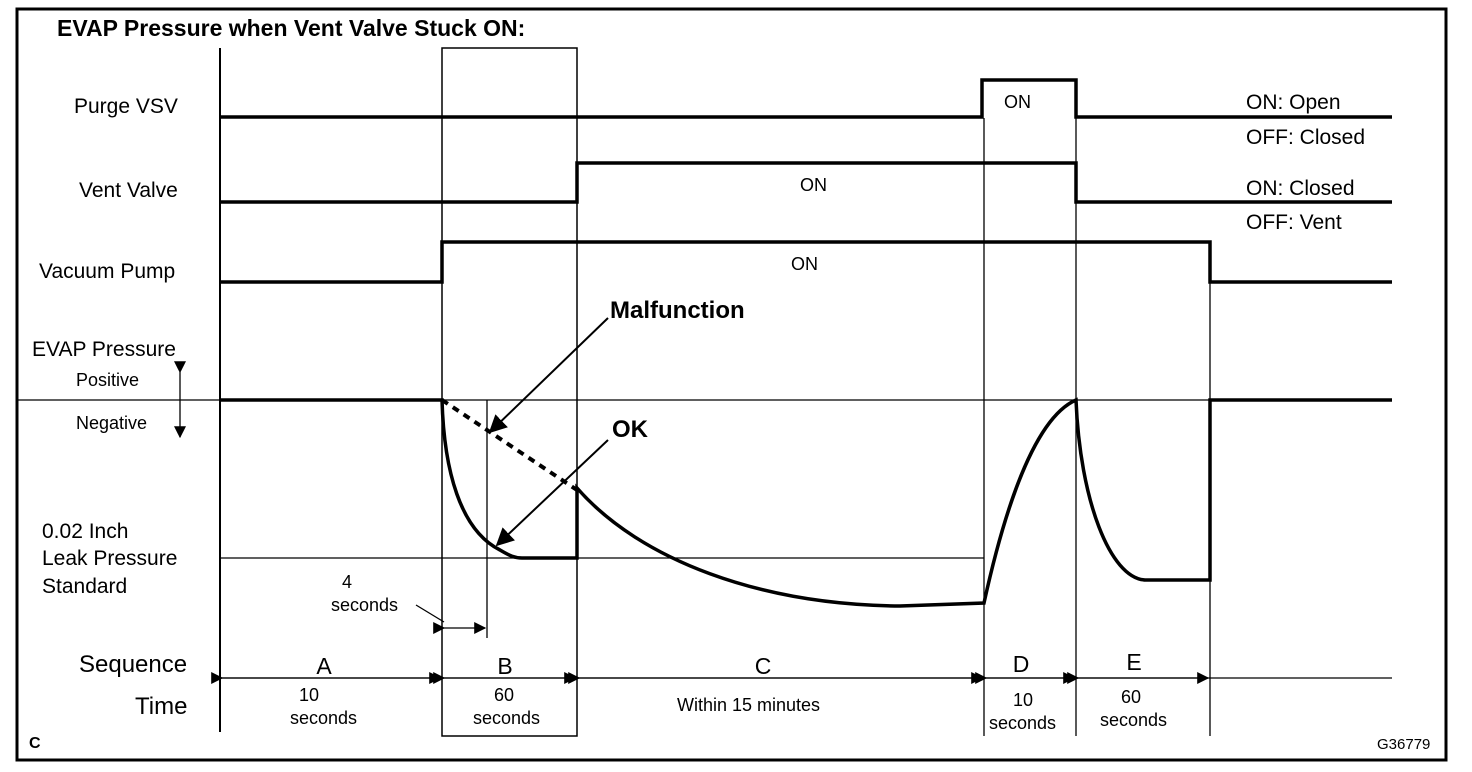  Describe the element at coordinates (85, 531) in the screenshot. I see `standard-label-line1: 0.02 Inch` at that location.